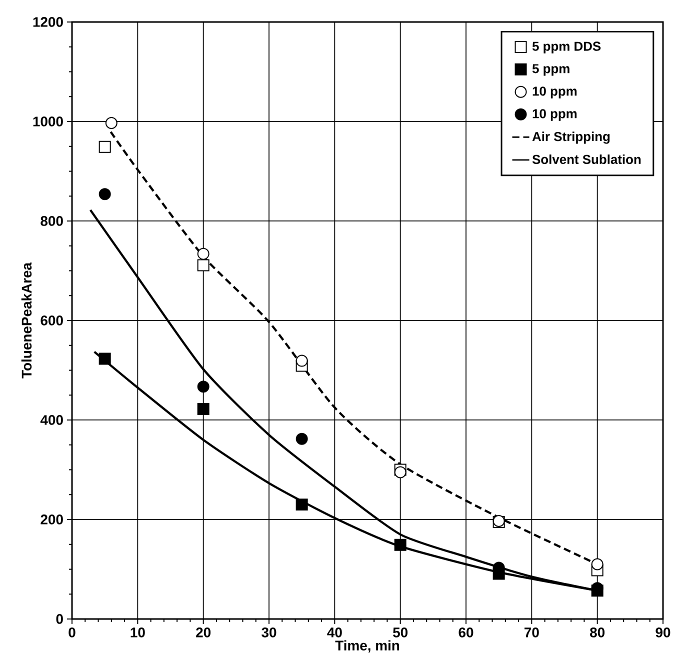 Image resolution: width=677 pixels, height=655 pixels. Describe the element at coordinates (59, 619) in the screenshot. I see `y-tick-label: 0` at that location.